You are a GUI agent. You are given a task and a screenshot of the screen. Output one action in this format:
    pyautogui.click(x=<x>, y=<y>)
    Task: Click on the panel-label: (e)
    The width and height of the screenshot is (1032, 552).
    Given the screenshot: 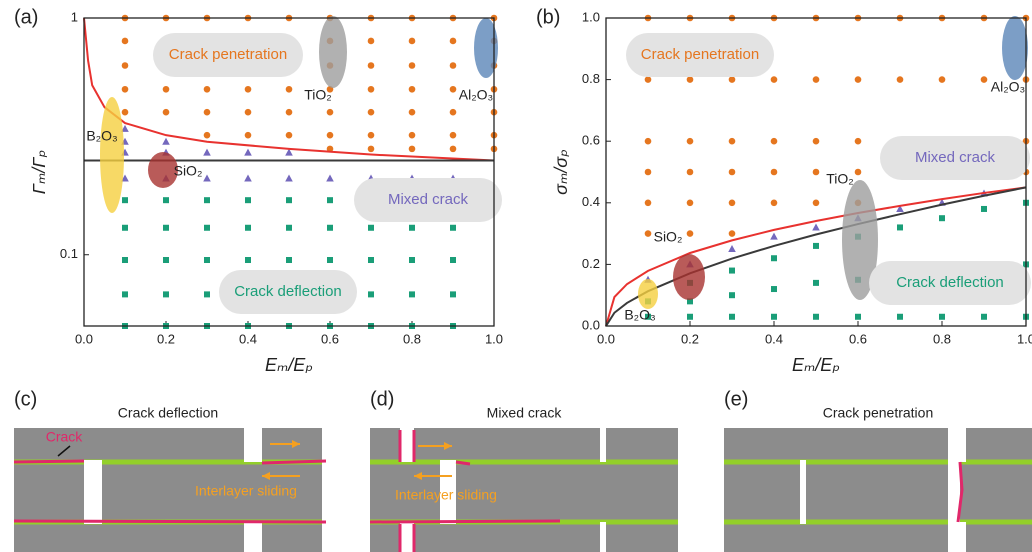 What is the action you would take?
    pyautogui.click(x=736, y=399)
    